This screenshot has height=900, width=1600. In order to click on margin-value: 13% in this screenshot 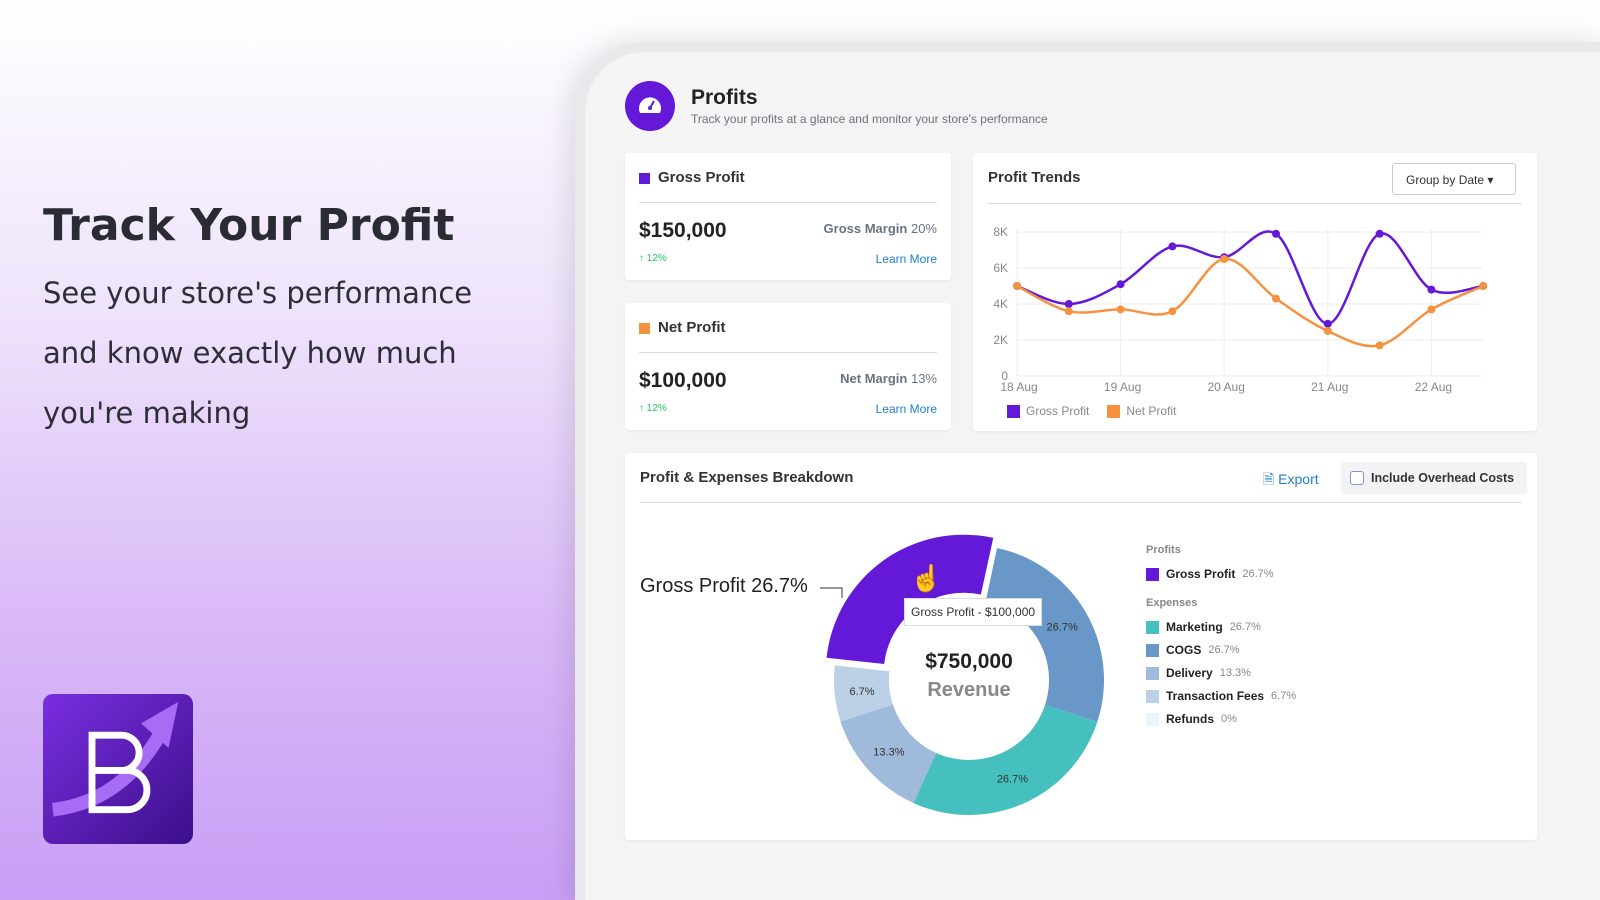, I will do `click(923, 378)`.